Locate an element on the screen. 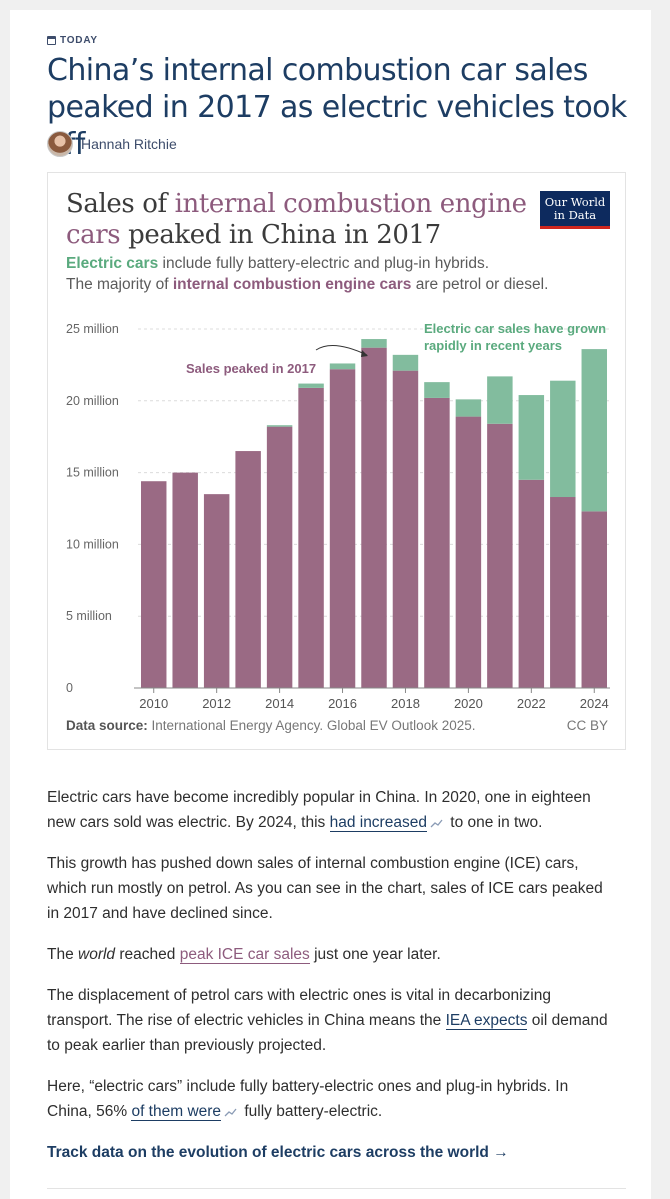 This screenshot has height=1199, width=670. had-increased-link: had increased is located at coordinates (378, 823).